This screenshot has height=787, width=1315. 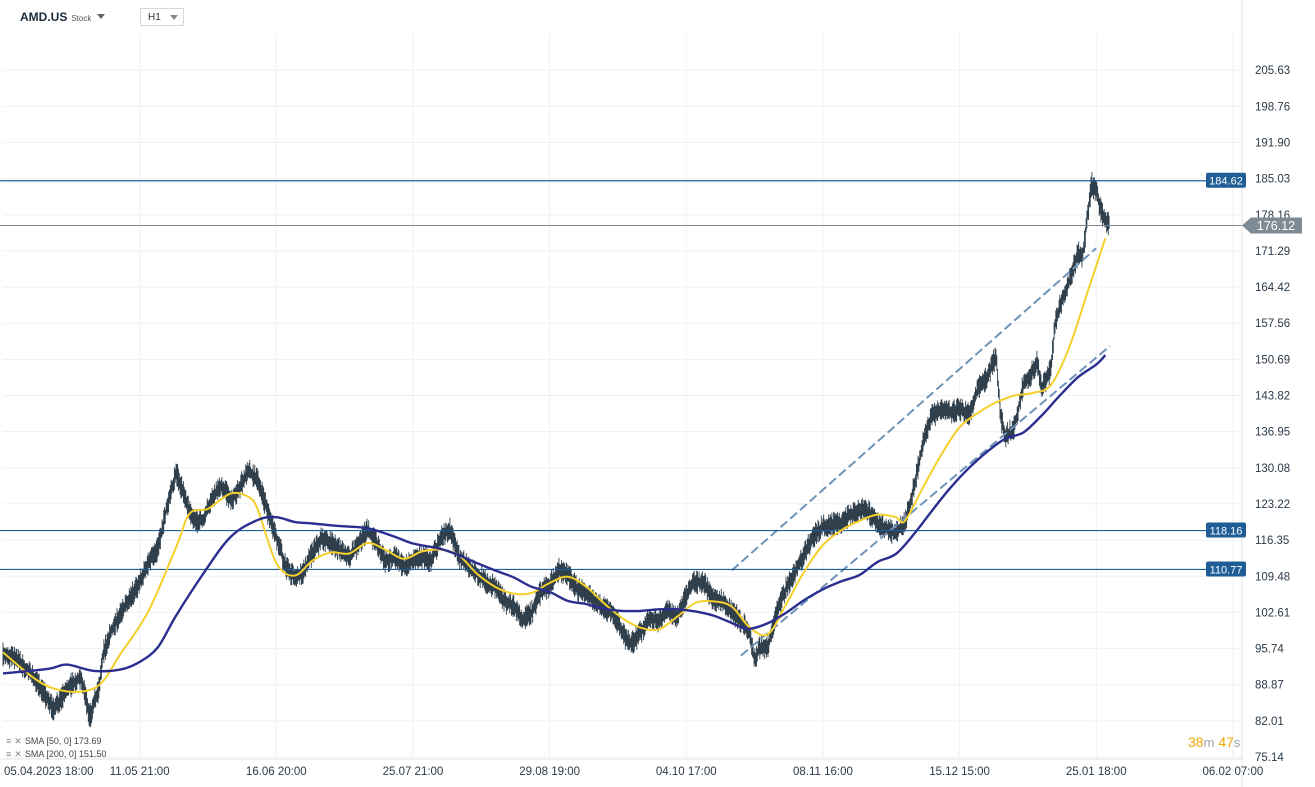 What do you see at coordinates (48, 741) in the screenshot?
I see `legend-label: SMA [50, 0]` at bounding box center [48, 741].